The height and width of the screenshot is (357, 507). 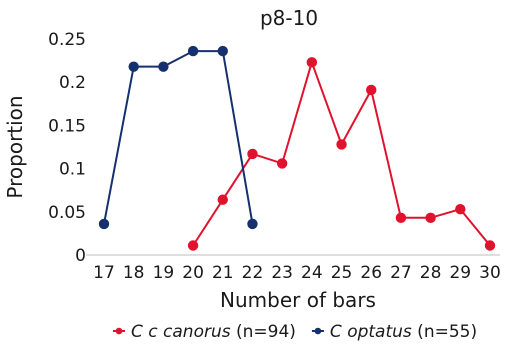 I want to click on legend-item: C optatus (n=55), so click(x=394, y=332).